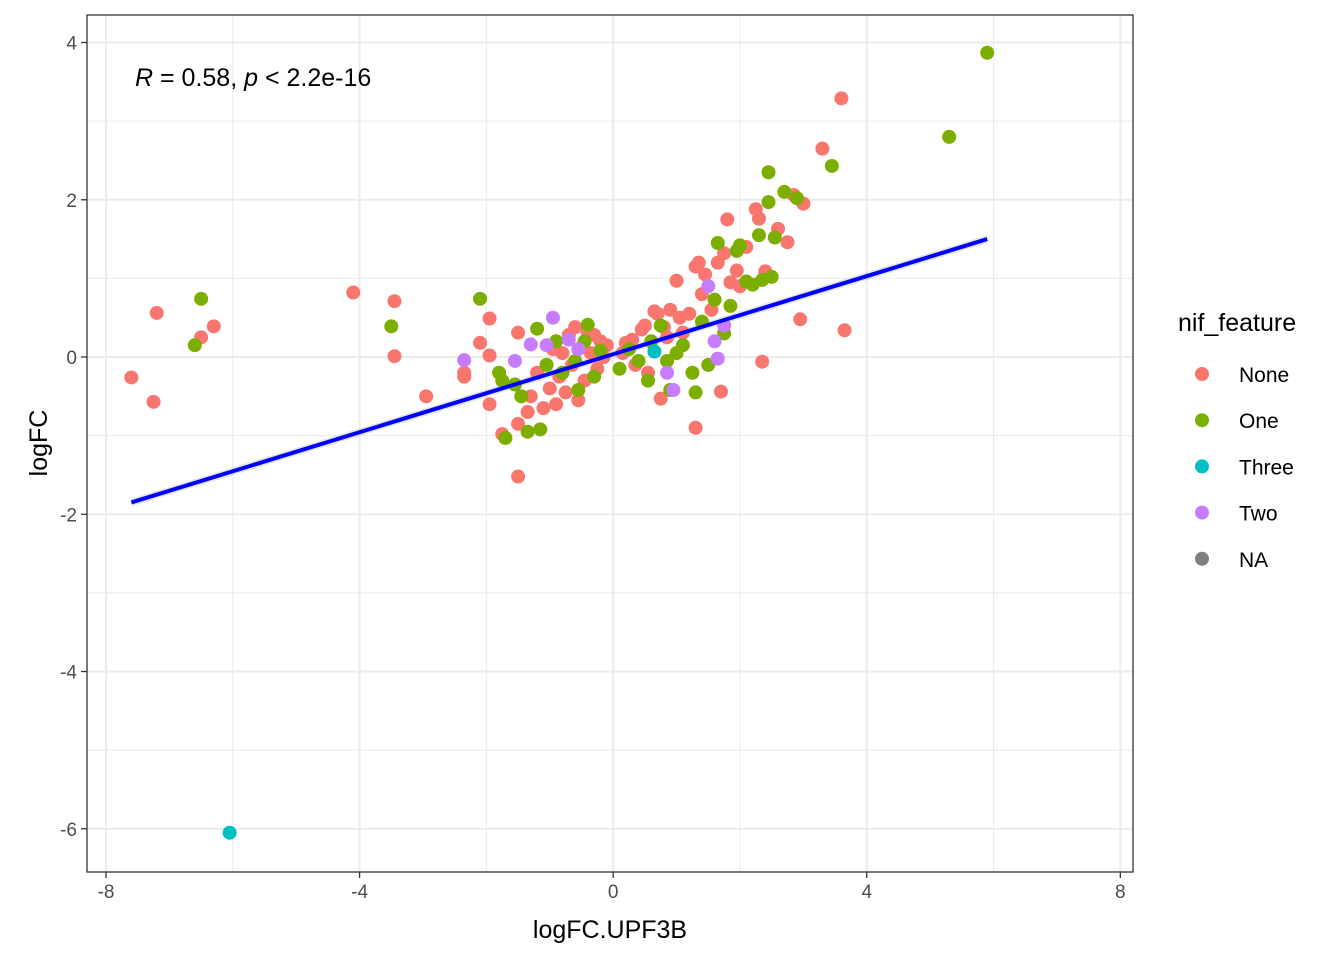  What do you see at coordinates (68, 830) in the screenshot?
I see `y-tick-label: -6` at bounding box center [68, 830].